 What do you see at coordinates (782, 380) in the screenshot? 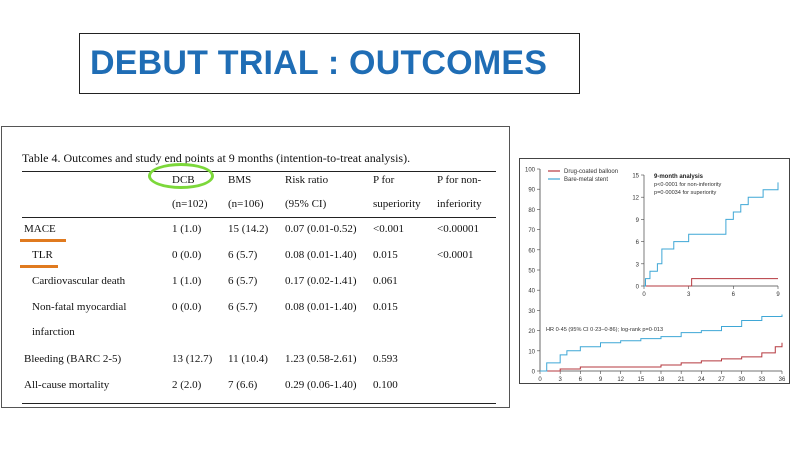
I see `x-tick-label: 36` at bounding box center [782, 380].